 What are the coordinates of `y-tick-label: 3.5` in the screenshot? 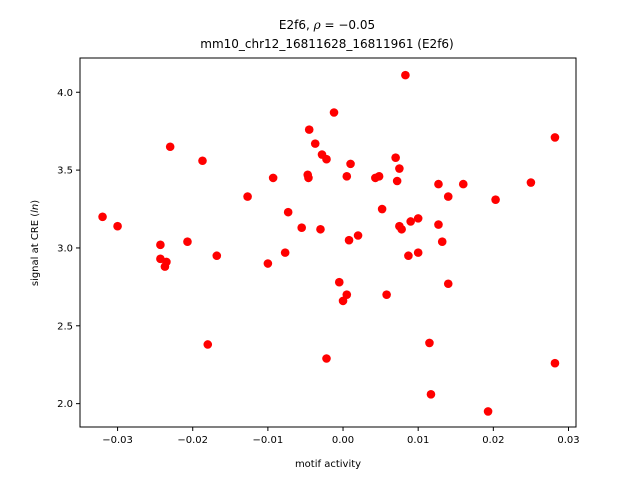 It's located at (65, 171).